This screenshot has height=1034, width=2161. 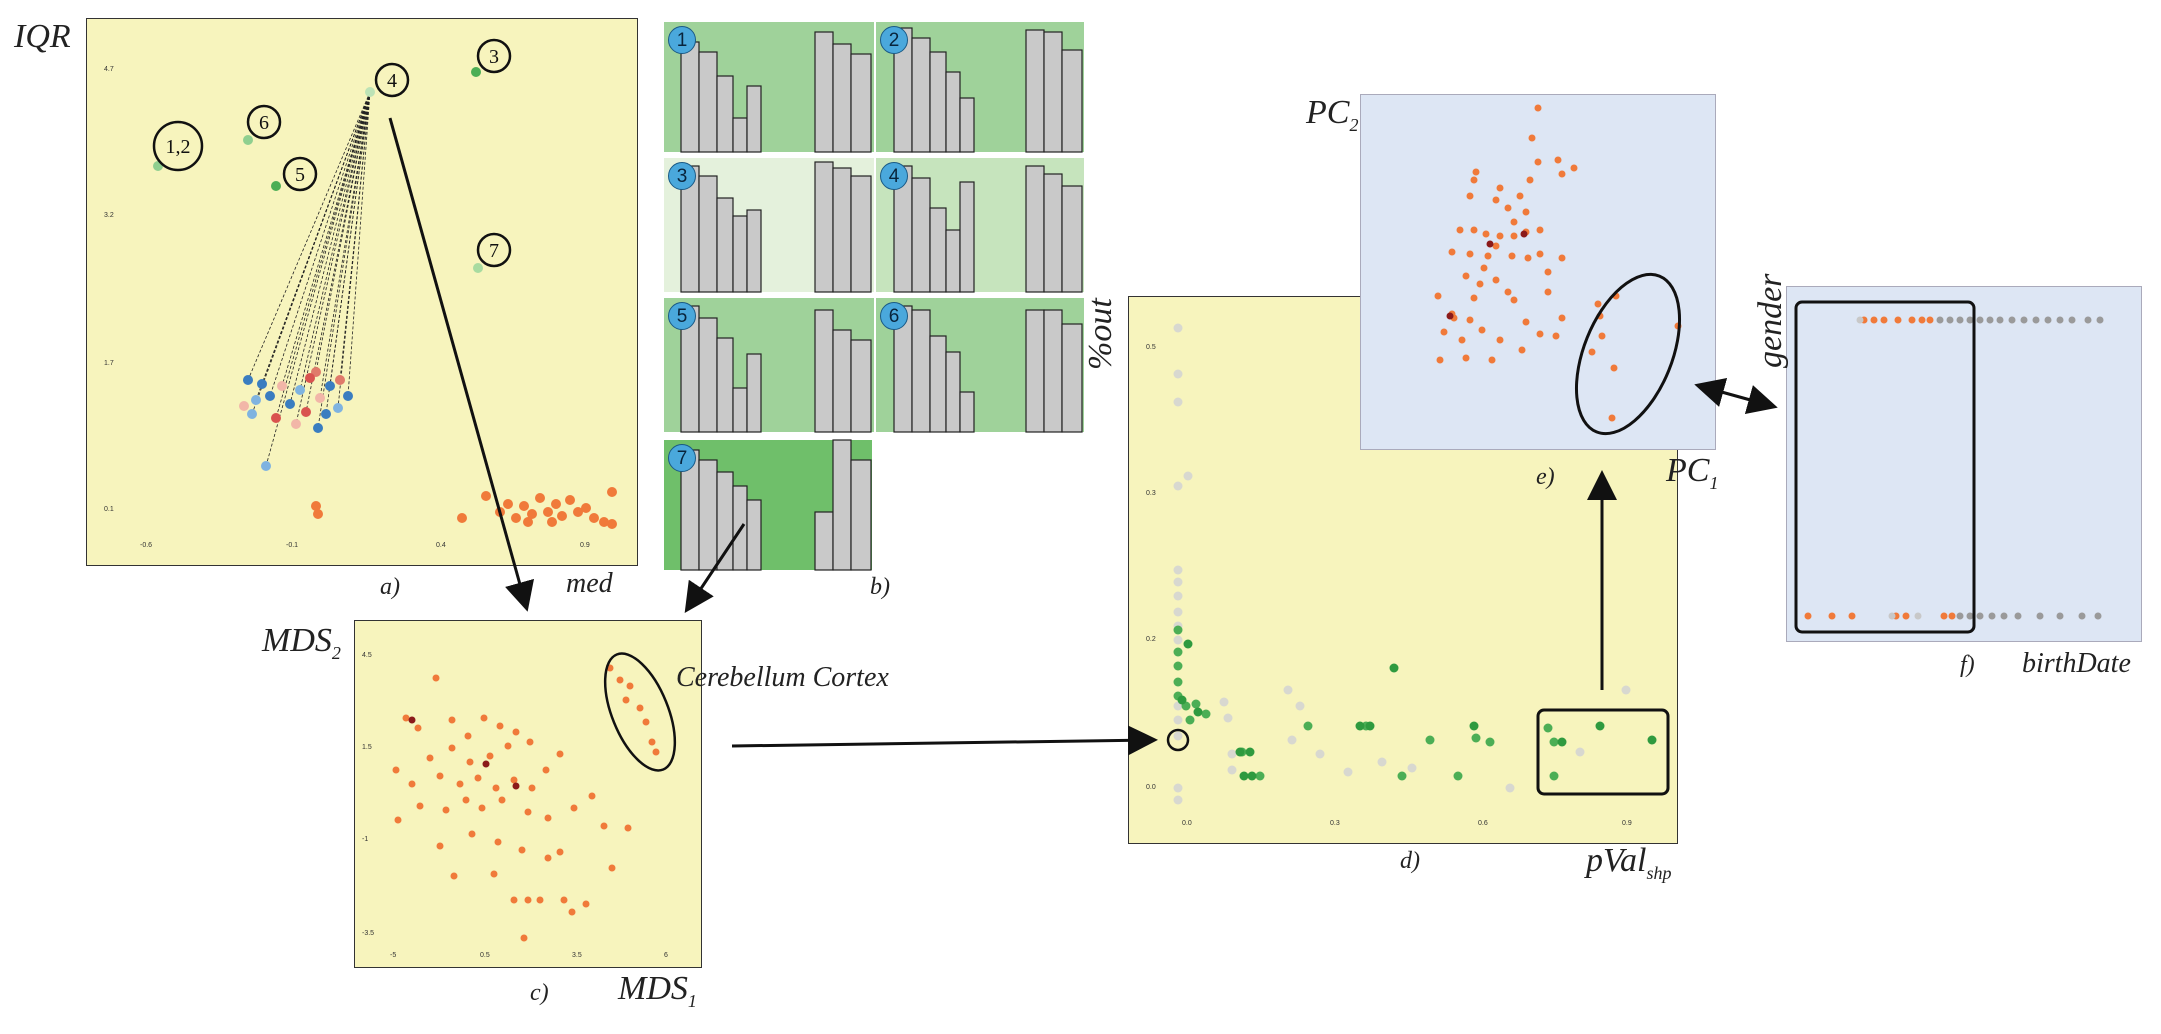 I want to click on panel-d-xtick: 0.3, so click(x=1335, y=823).